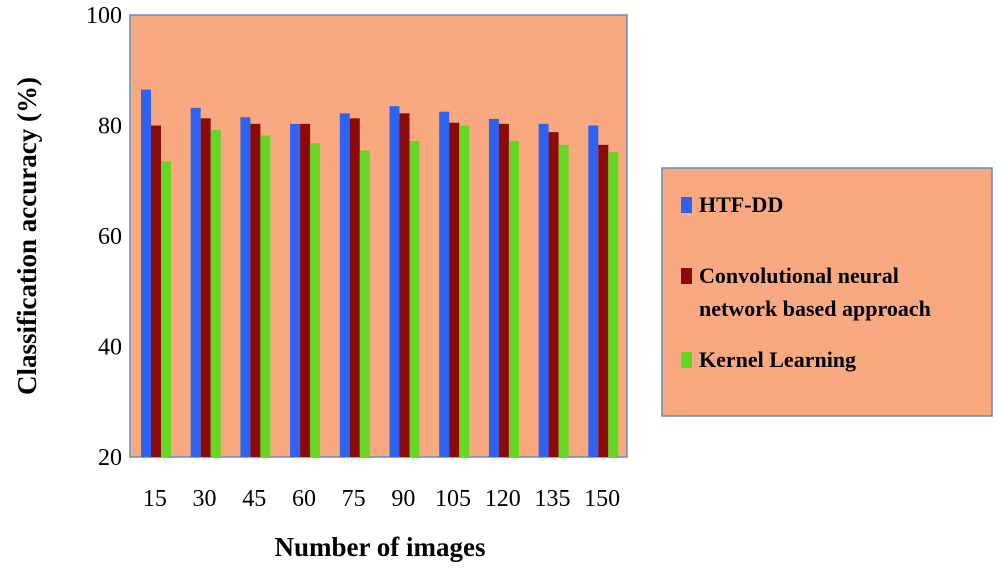 The height and width of the screenshot is (570, 1000). Describe the element at coordinates (686, 360) in the screenshot. I see `legend-marker-kernel-learning` at that location.